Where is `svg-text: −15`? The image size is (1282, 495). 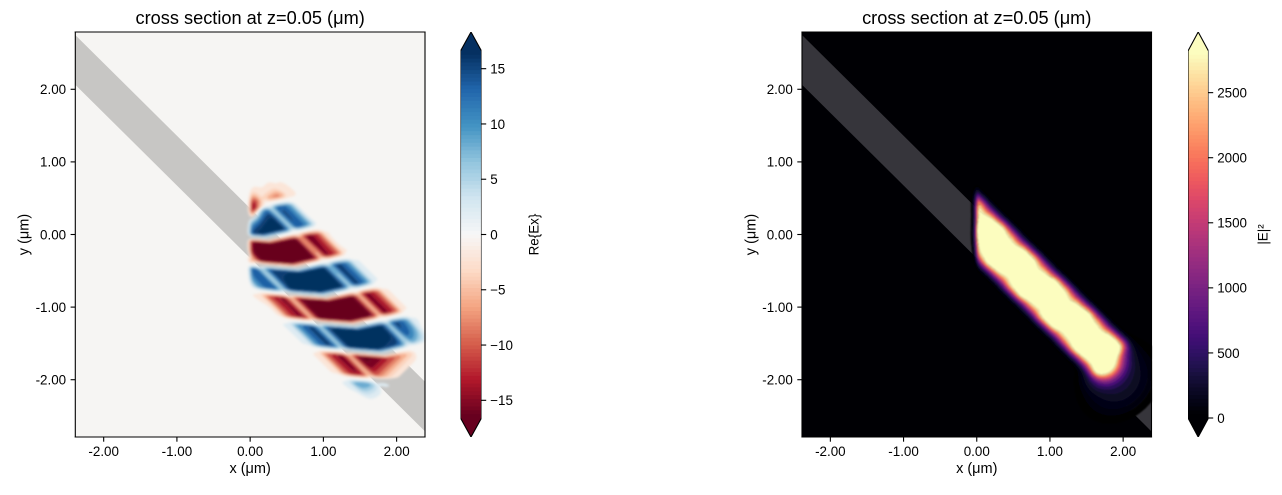
svg-text: −15 is located at coordinates (501, 400).